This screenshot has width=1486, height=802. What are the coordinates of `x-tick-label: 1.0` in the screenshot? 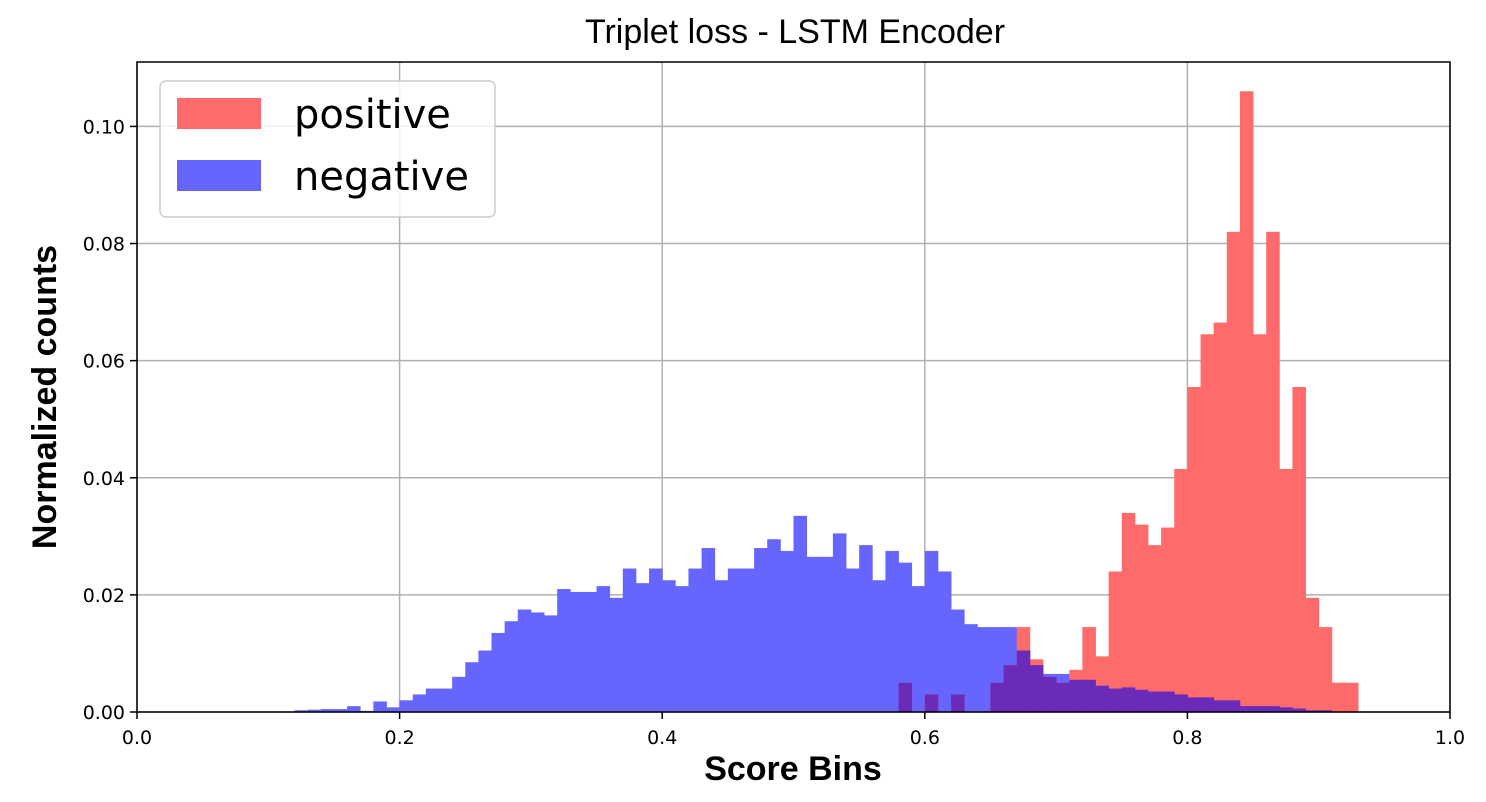 It's located at (1450, 738).